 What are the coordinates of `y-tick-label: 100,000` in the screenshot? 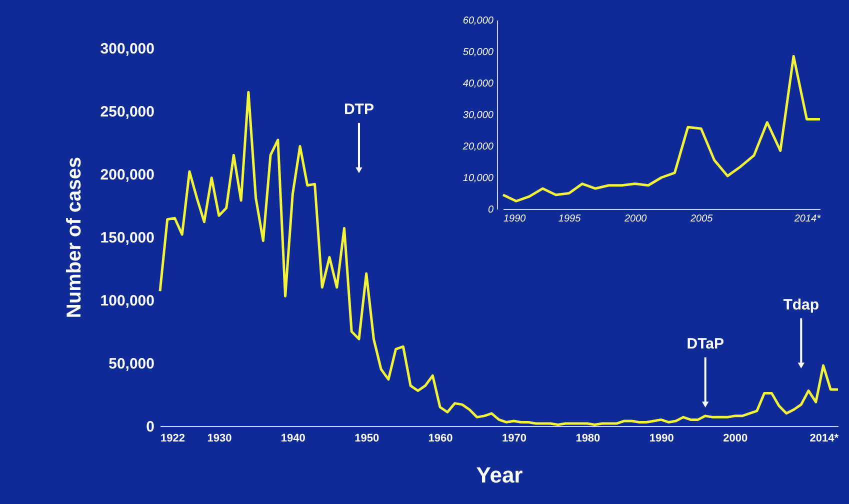 It's located at (127, 301).